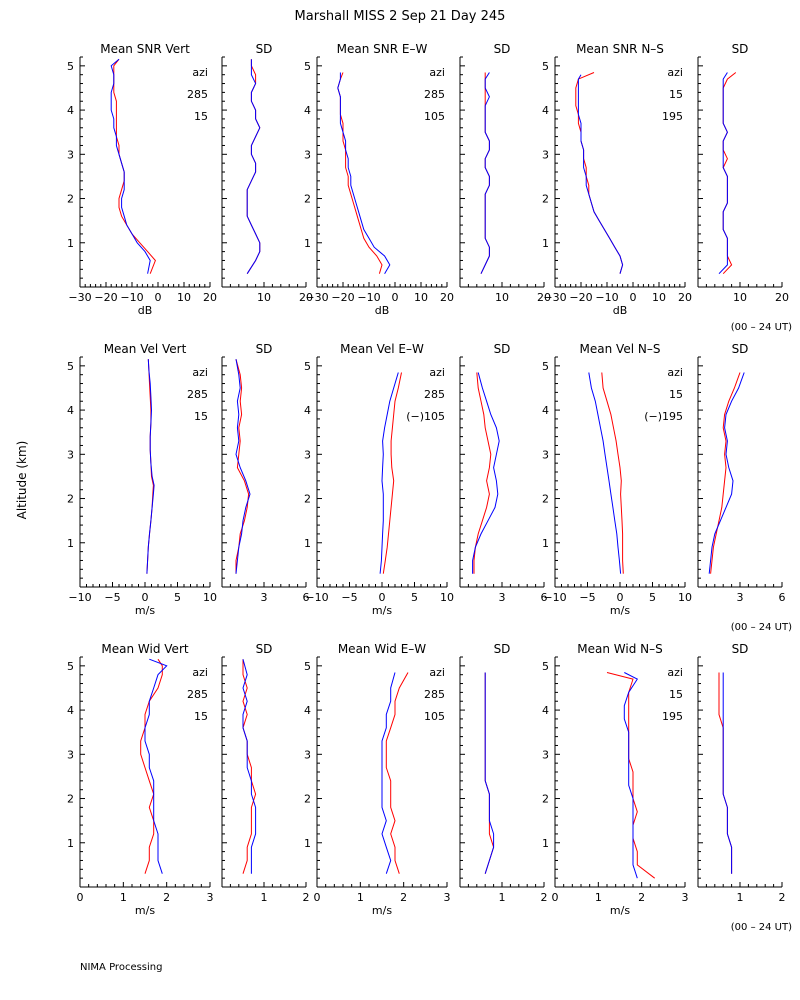  I want to click on figure-title: Marshall MISS 2 Sep 21 Day 245, so click(400, 16).